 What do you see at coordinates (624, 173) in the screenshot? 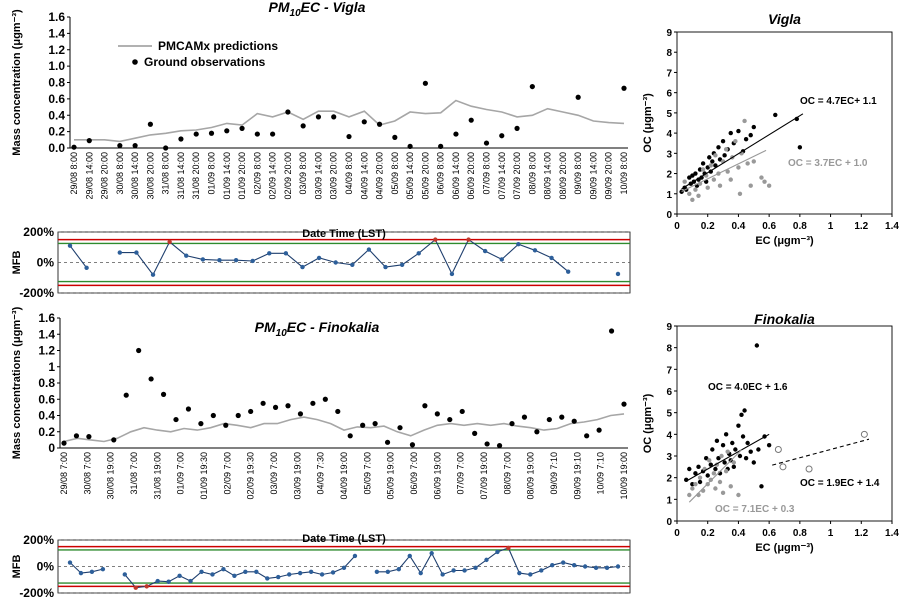
I see `vigla_ts-xtick-label: 10/09 8:00` at bounding box center [624, 173].